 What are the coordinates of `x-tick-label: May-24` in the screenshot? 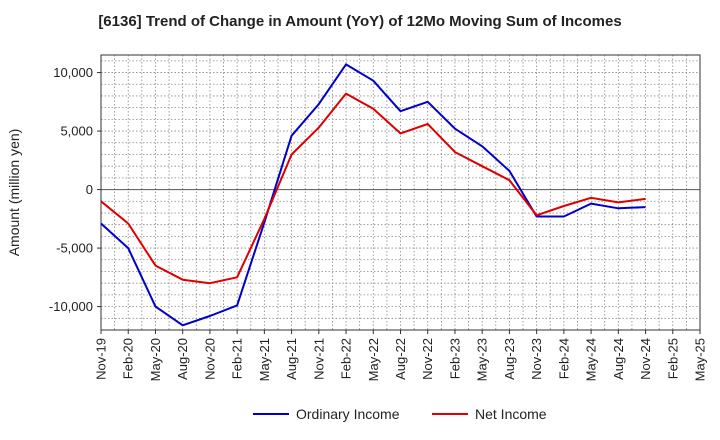 It's located at (591, 359).